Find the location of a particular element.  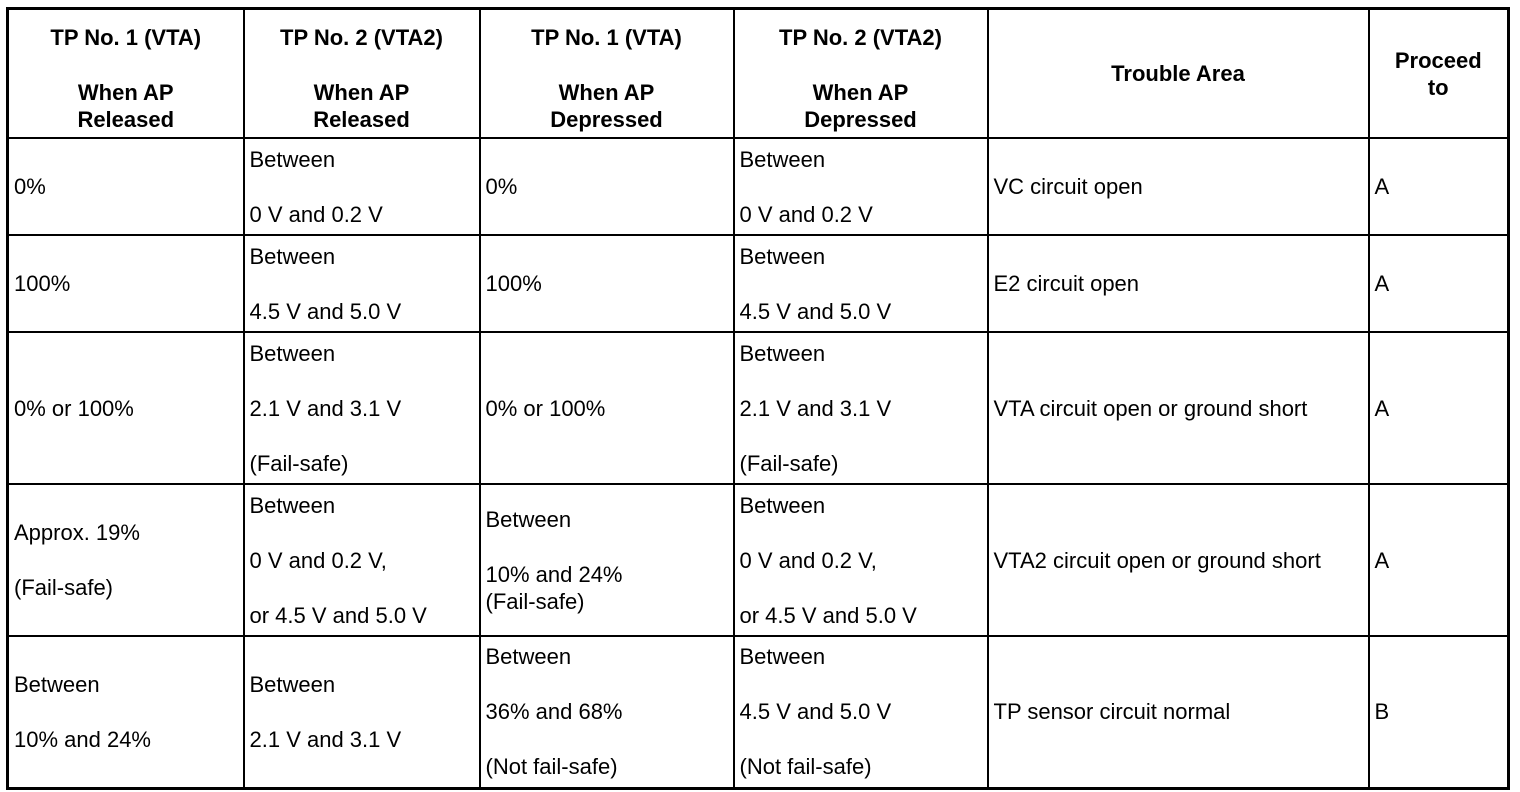

header-line: to is located at coordinates (1438, 87).